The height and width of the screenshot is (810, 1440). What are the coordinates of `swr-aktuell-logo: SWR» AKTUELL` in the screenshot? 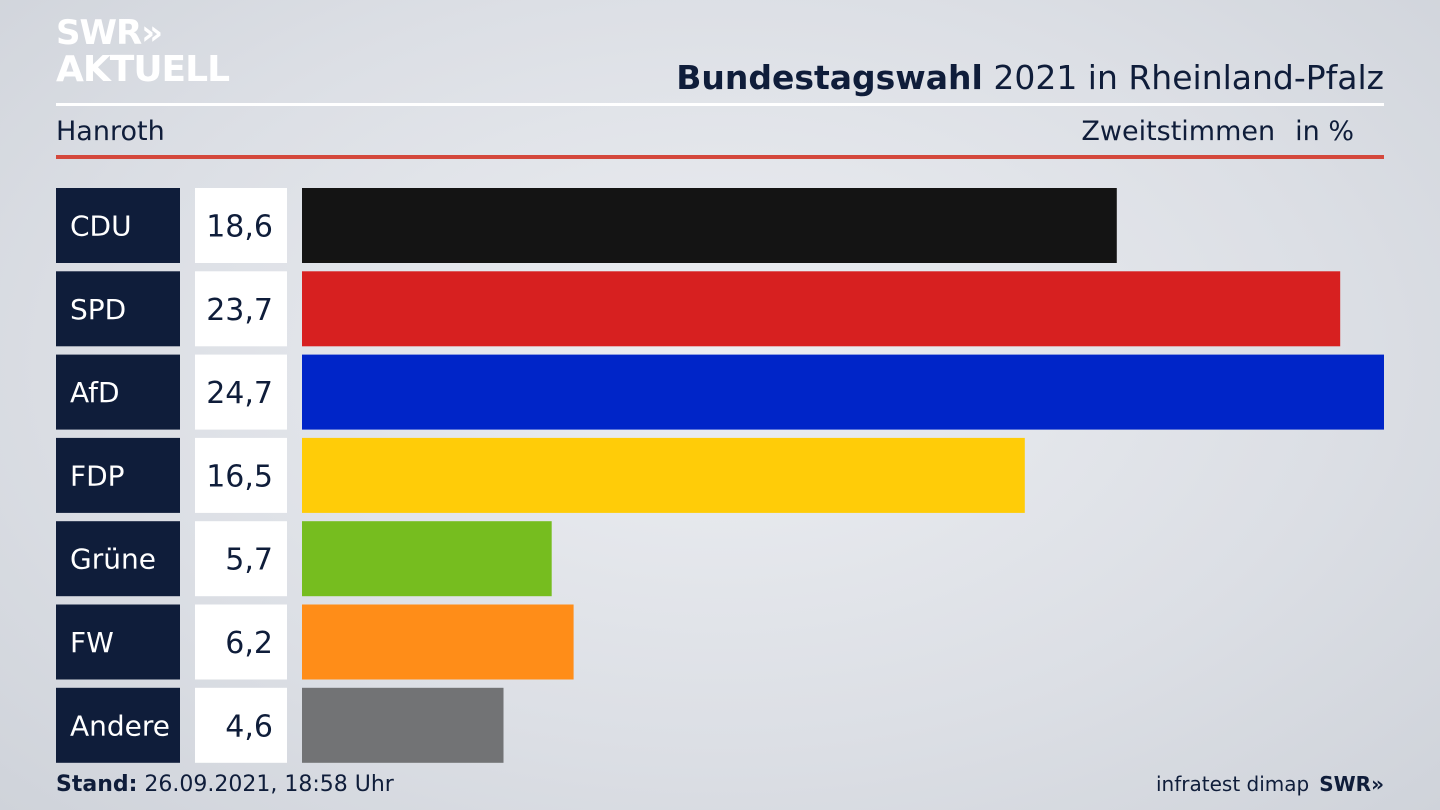 It's located at (143, 51).